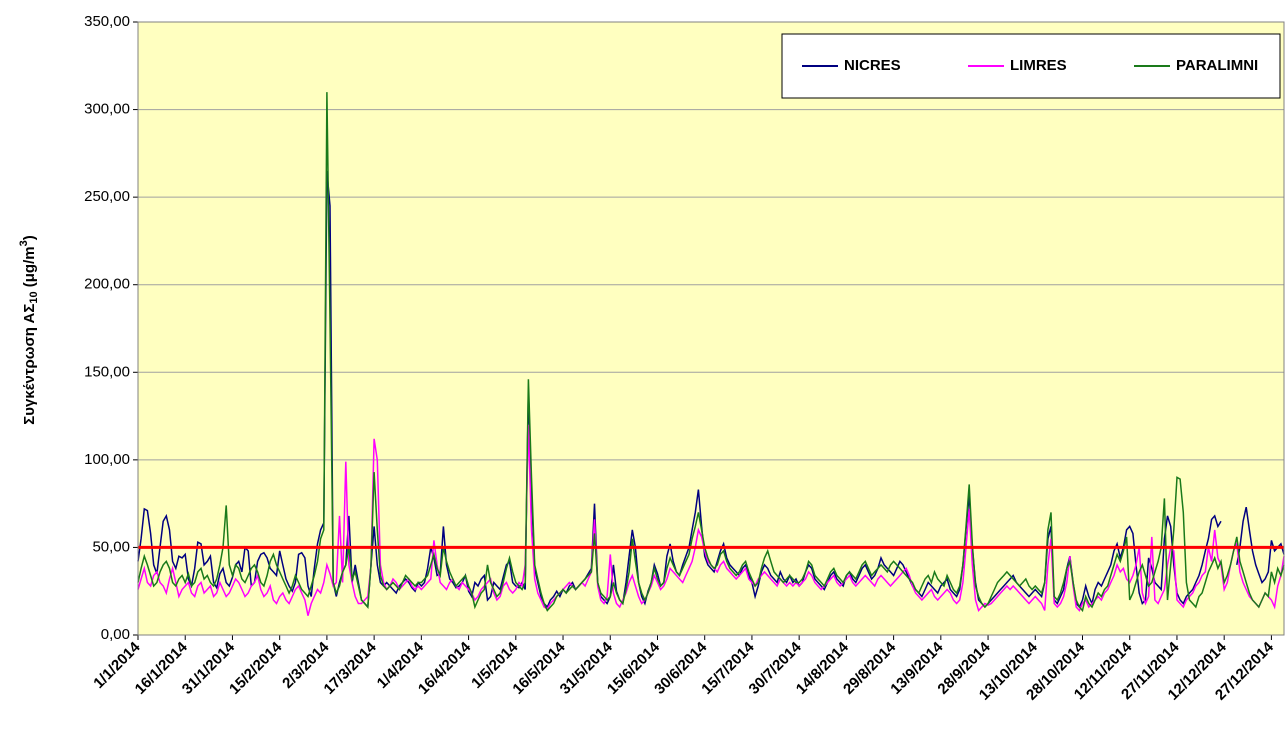 The image size is (1285, 742). I want to click on y-axis-label: Συγκέντρωση ΑΣ10 (μg/m3), so click(29, 329).